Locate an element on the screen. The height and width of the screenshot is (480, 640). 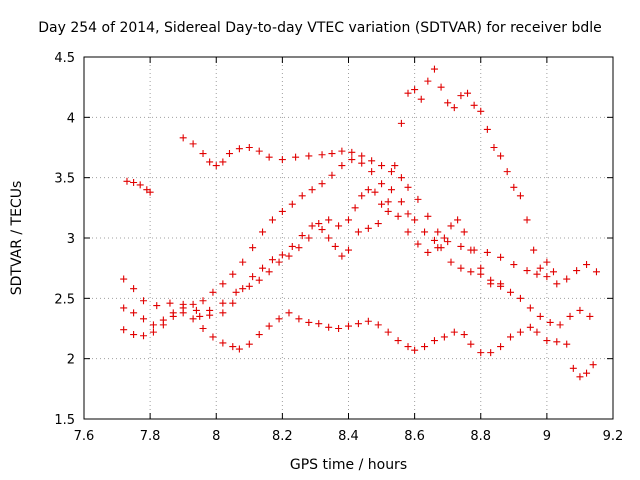
y-tick-label: 2 is located at coordinates (71, 360).